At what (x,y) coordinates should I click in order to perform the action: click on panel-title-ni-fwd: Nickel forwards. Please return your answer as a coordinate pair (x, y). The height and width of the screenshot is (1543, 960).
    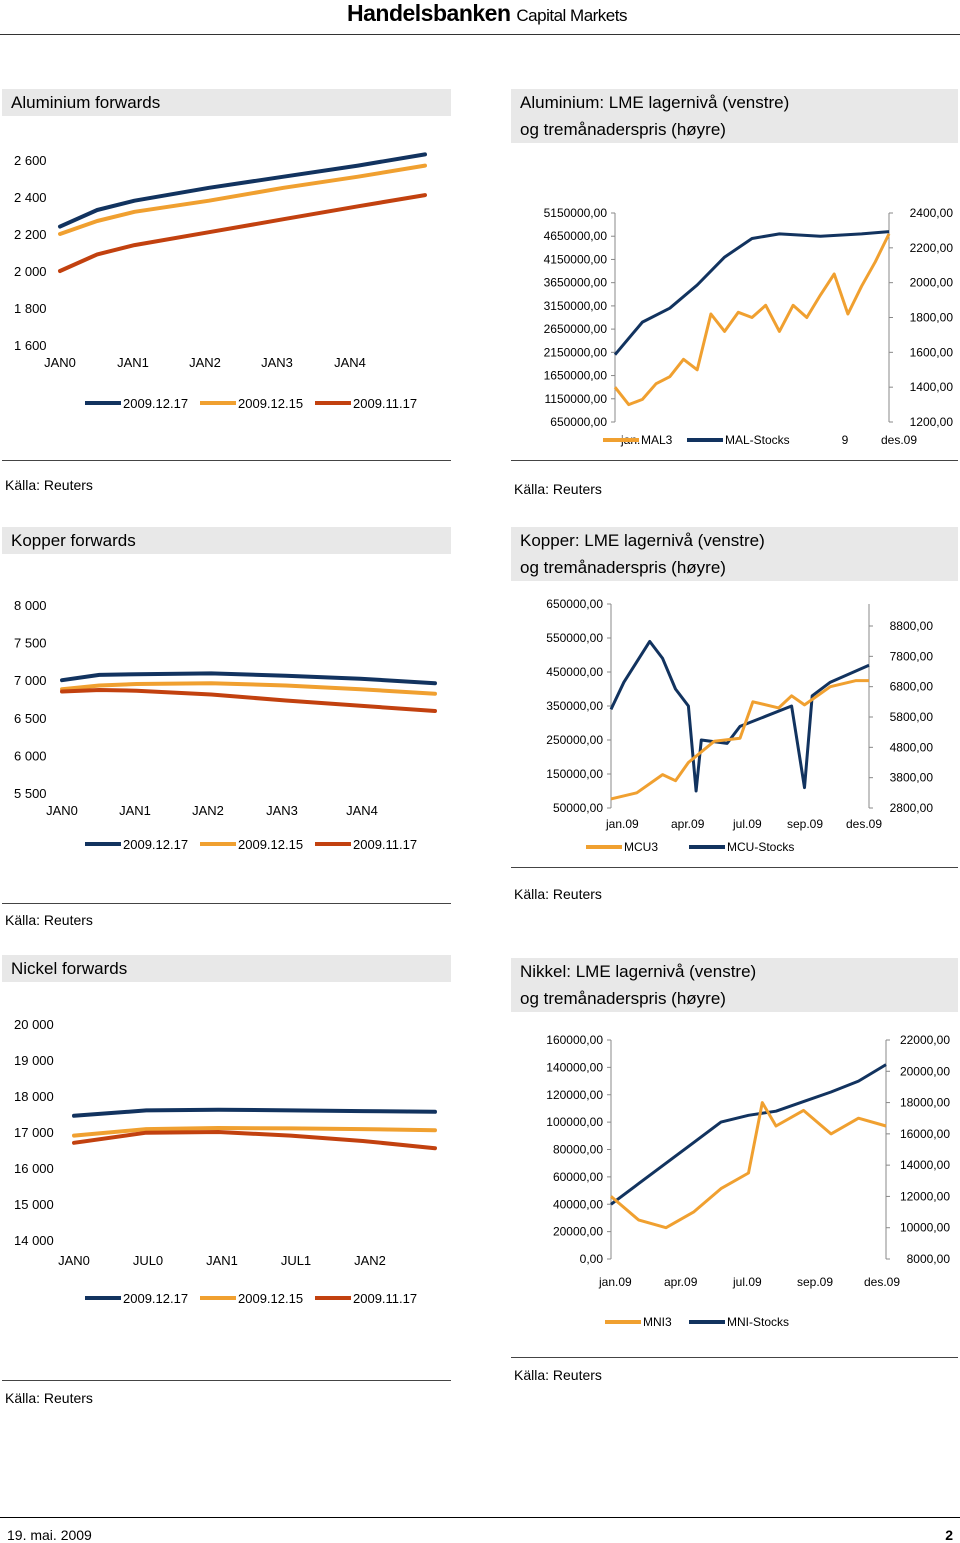
    Looking at the image, I should click on (226, 968).